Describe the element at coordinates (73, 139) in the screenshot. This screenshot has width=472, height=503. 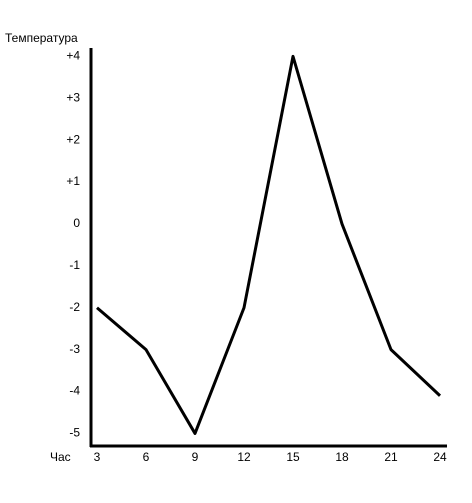
I see `y-tick-label: +2` at that location.